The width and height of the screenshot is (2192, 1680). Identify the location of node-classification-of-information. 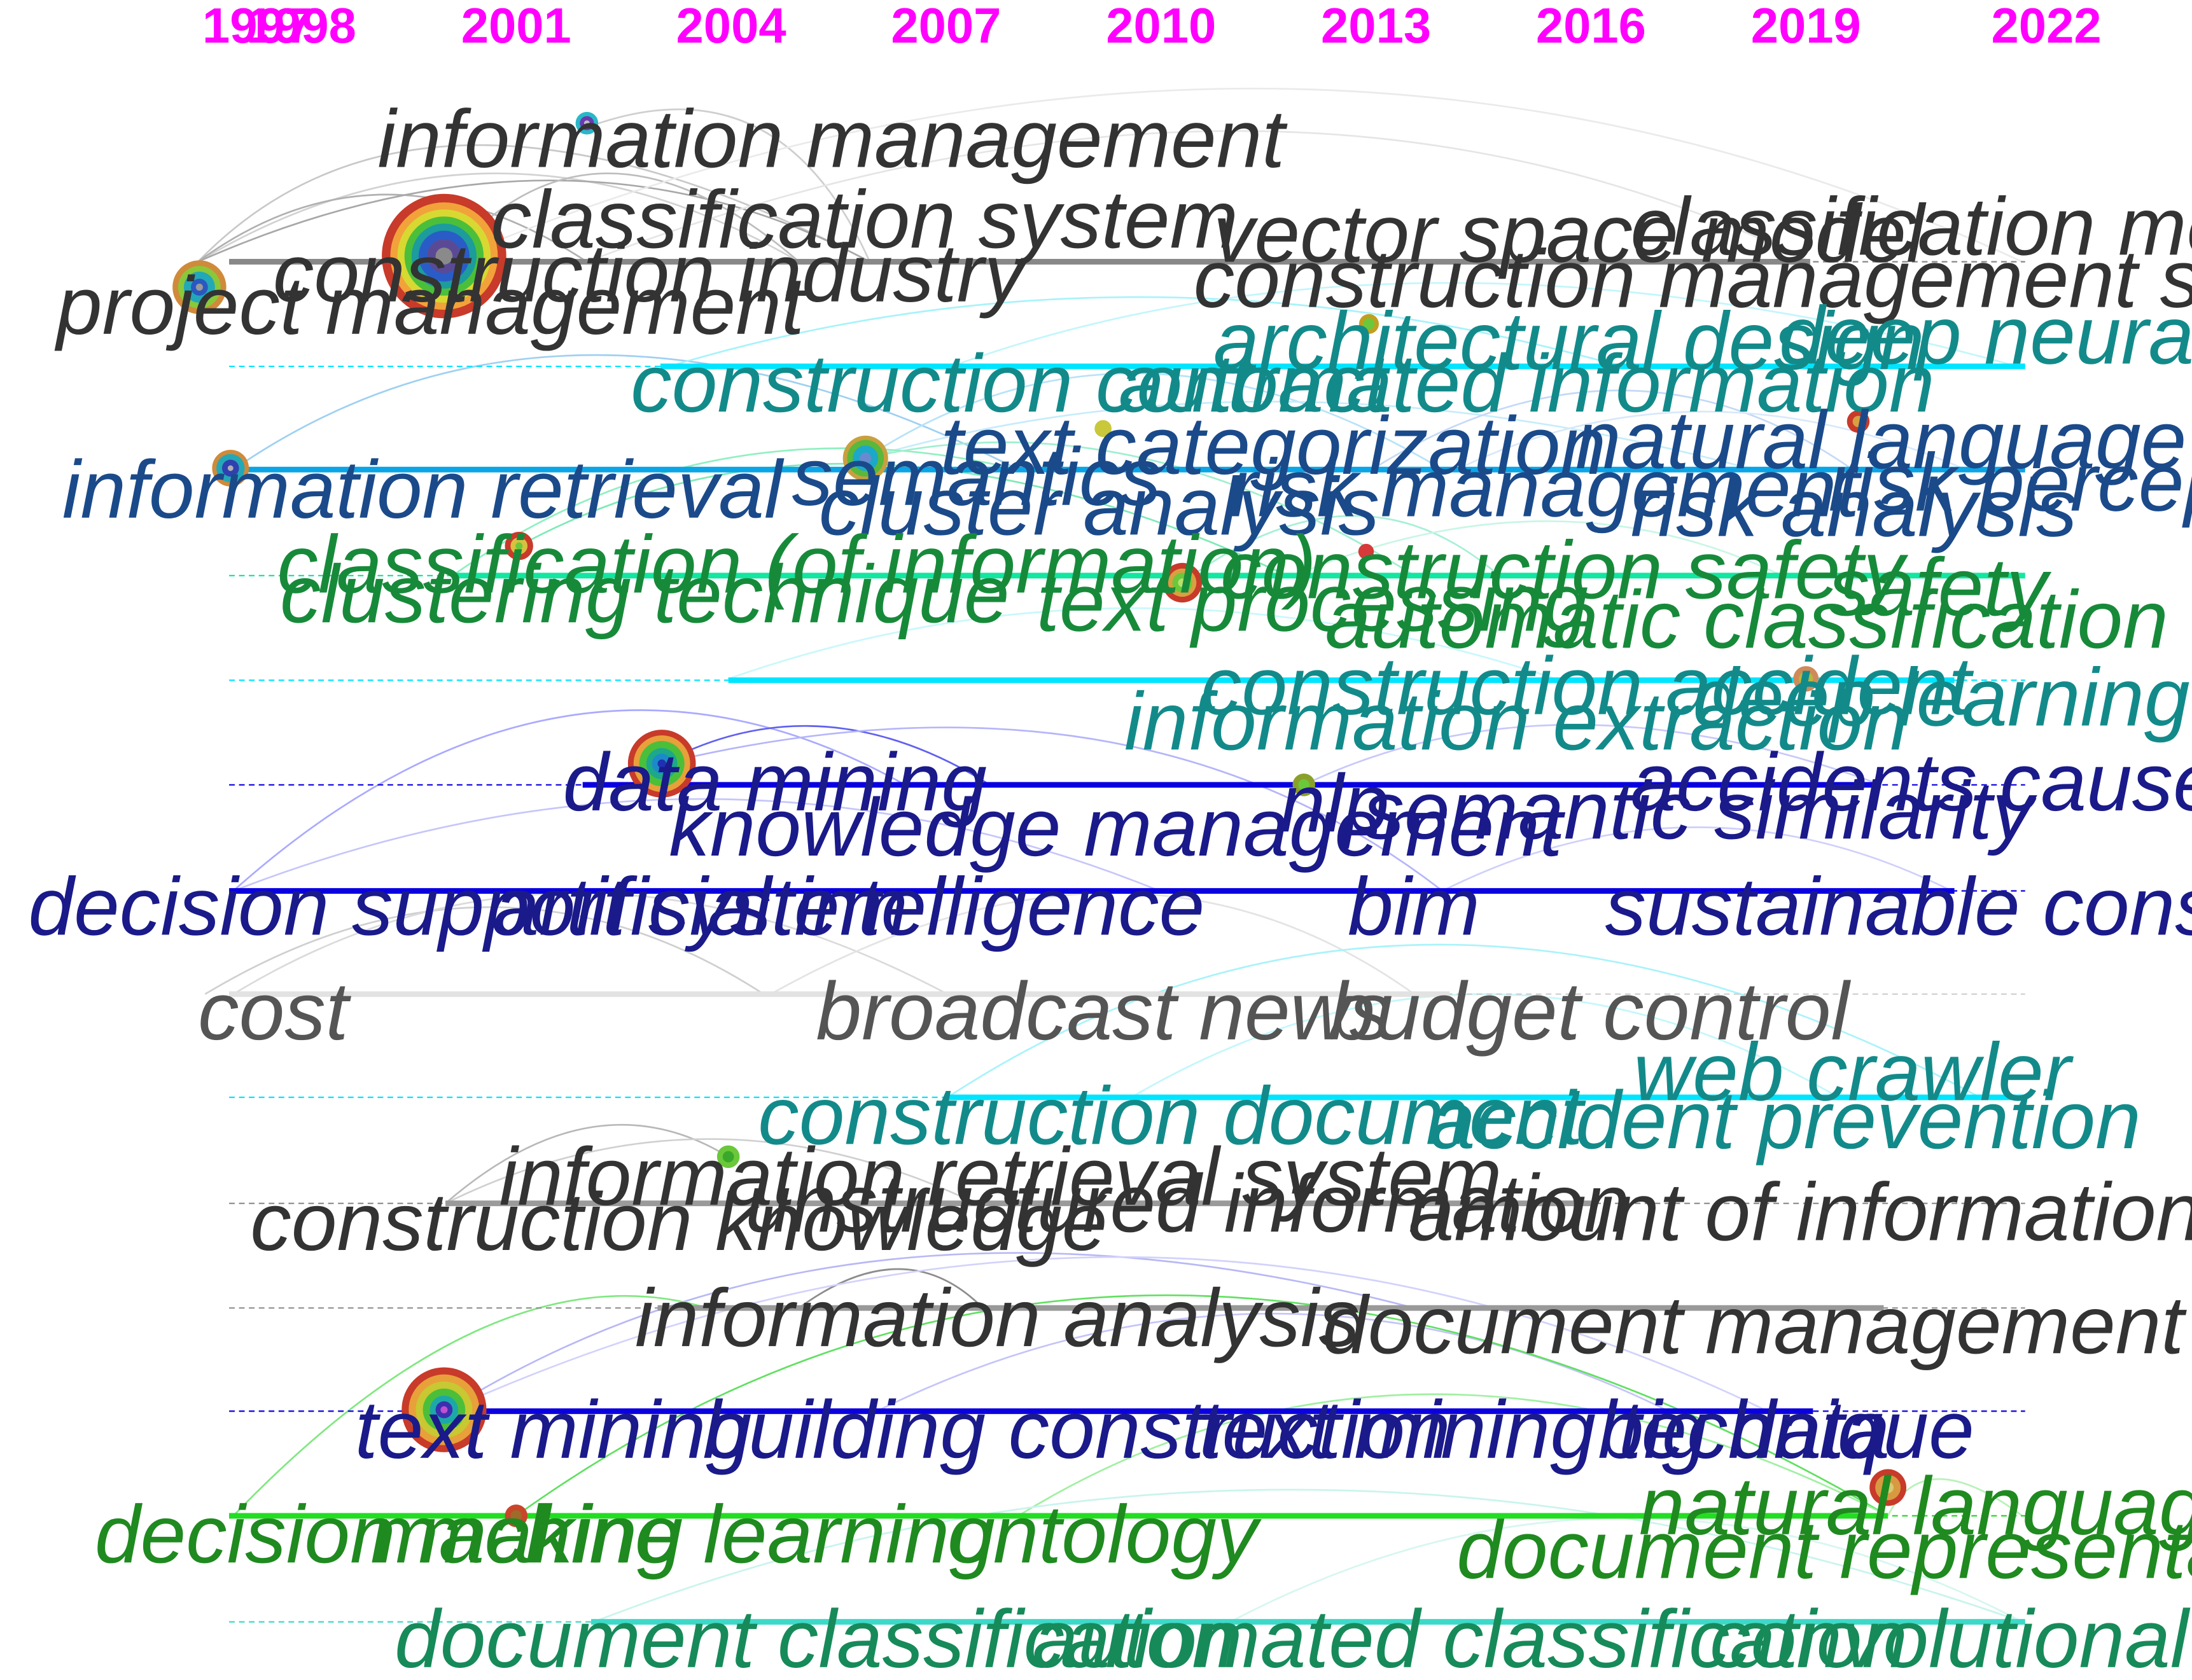
(519, 545).